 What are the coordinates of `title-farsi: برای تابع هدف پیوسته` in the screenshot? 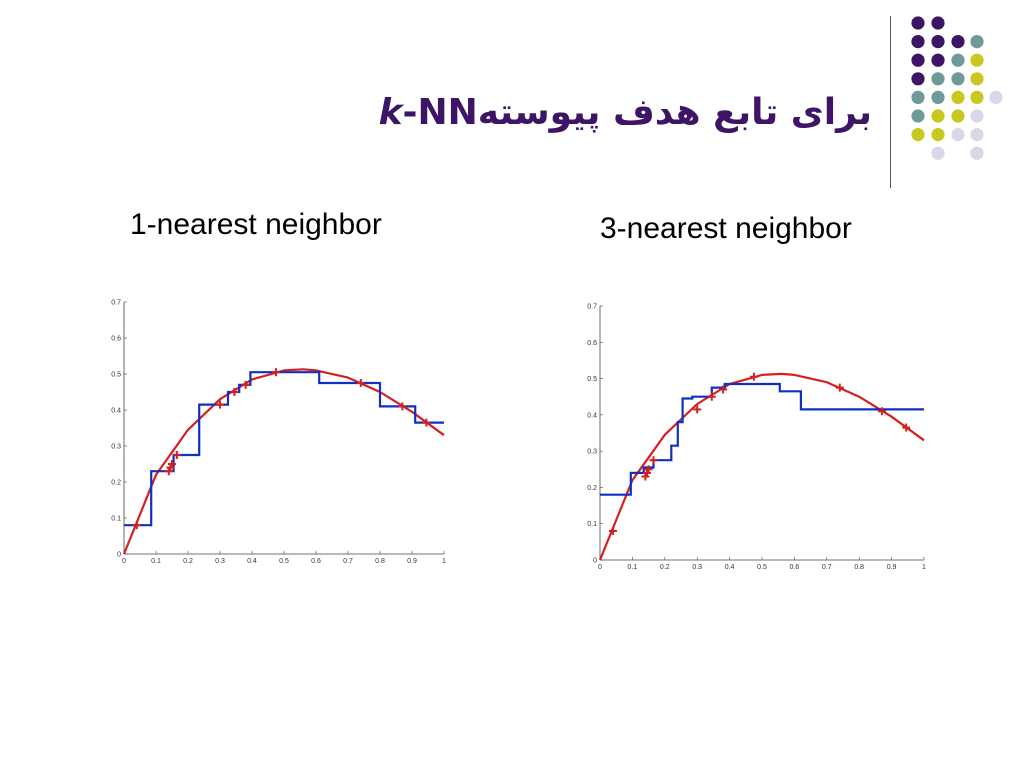 It's located at (674, 112).